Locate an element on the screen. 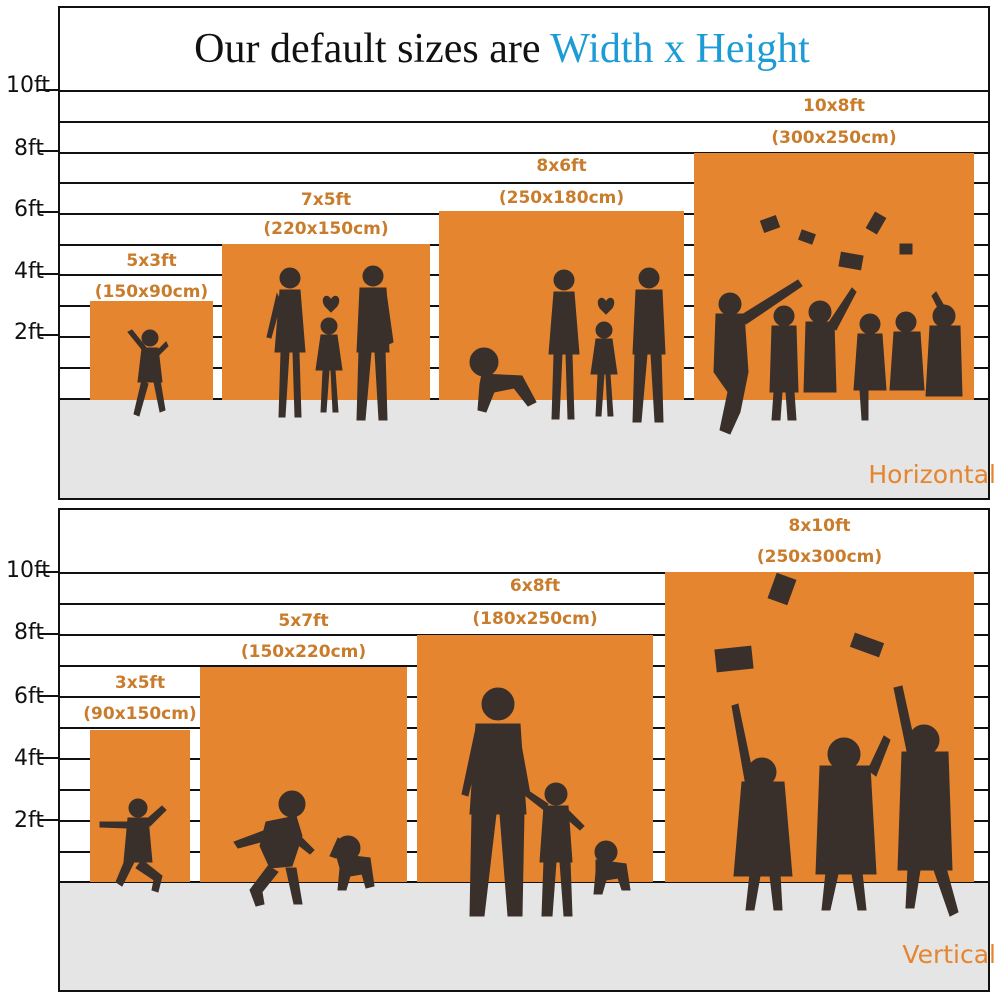  page-title: Our default sizes are Width x Height is located at coordinates (502, 49).